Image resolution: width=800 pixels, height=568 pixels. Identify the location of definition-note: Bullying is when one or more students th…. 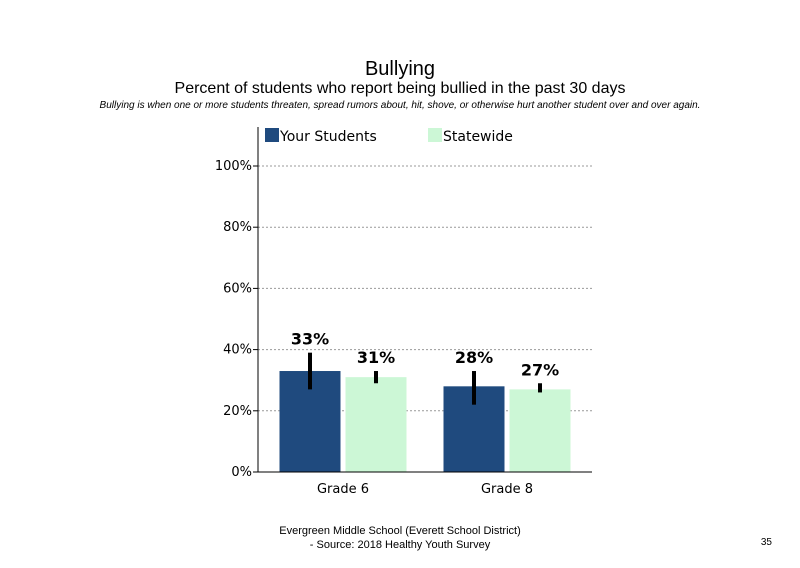
(400, 105).